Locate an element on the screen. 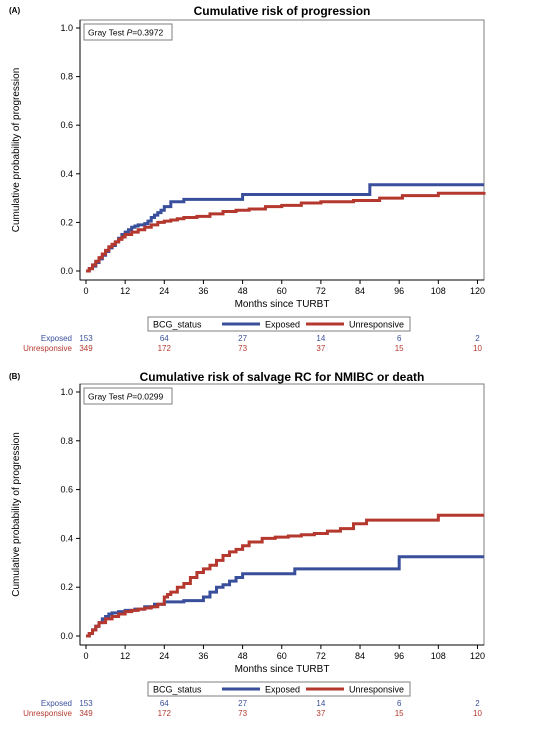 The image size is (533, 738). stat-text: Gray Test P=0.0299 is located at coordinates (125, 397).